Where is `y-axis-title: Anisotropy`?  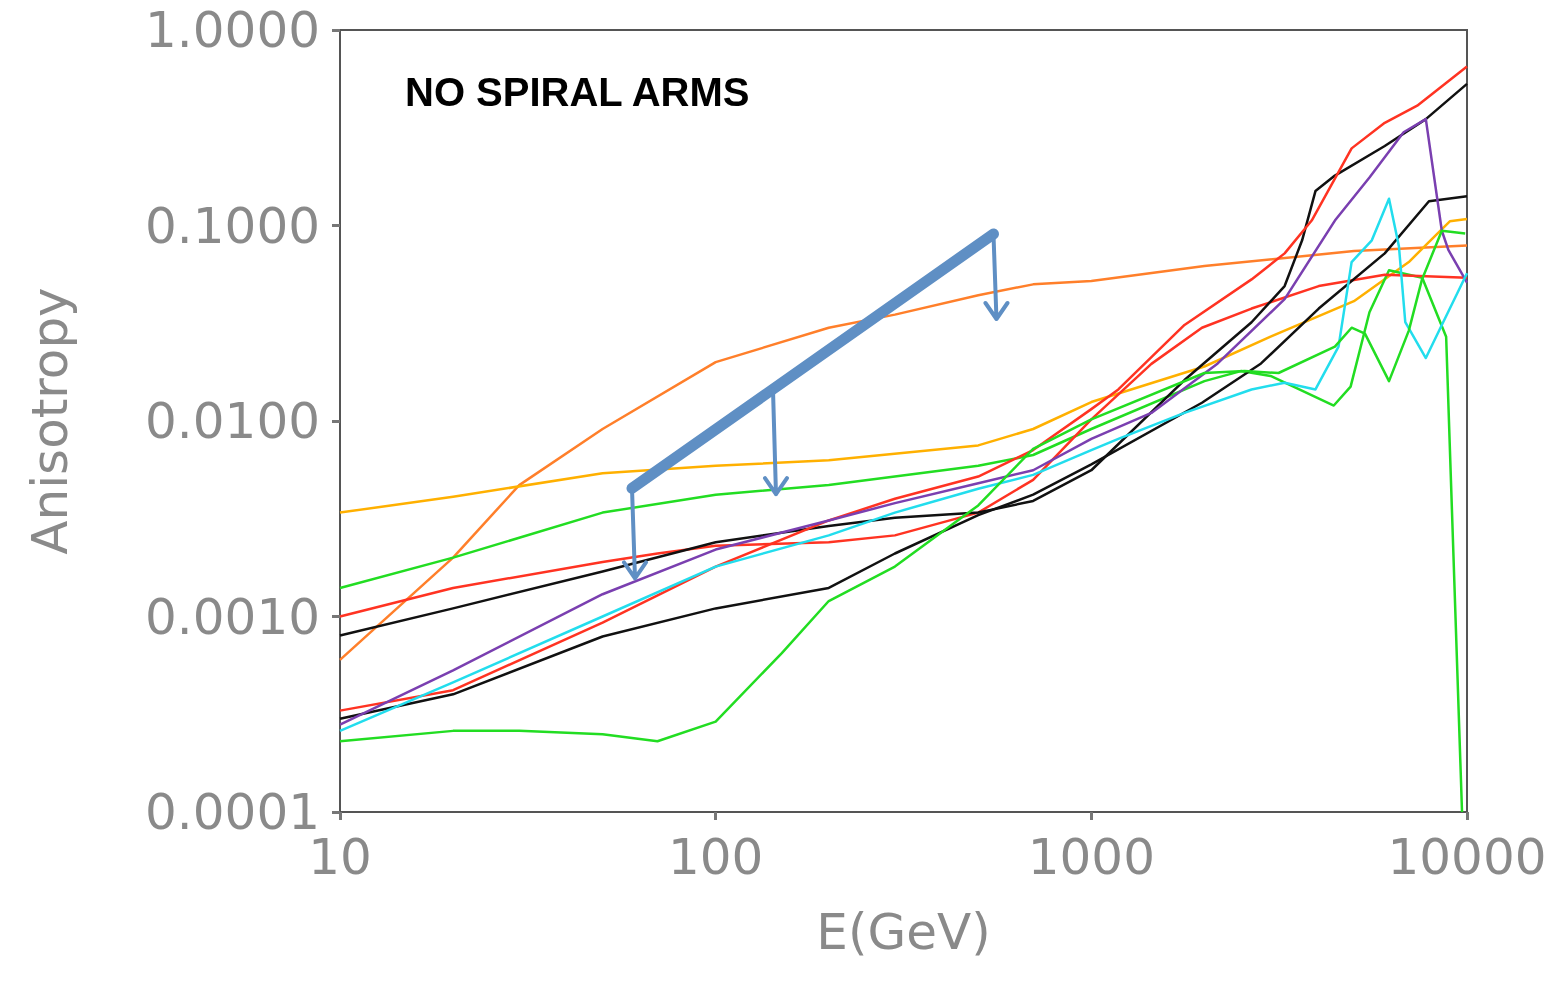 y-axis-title: Anisotropy is located at coordinates (50, 421).